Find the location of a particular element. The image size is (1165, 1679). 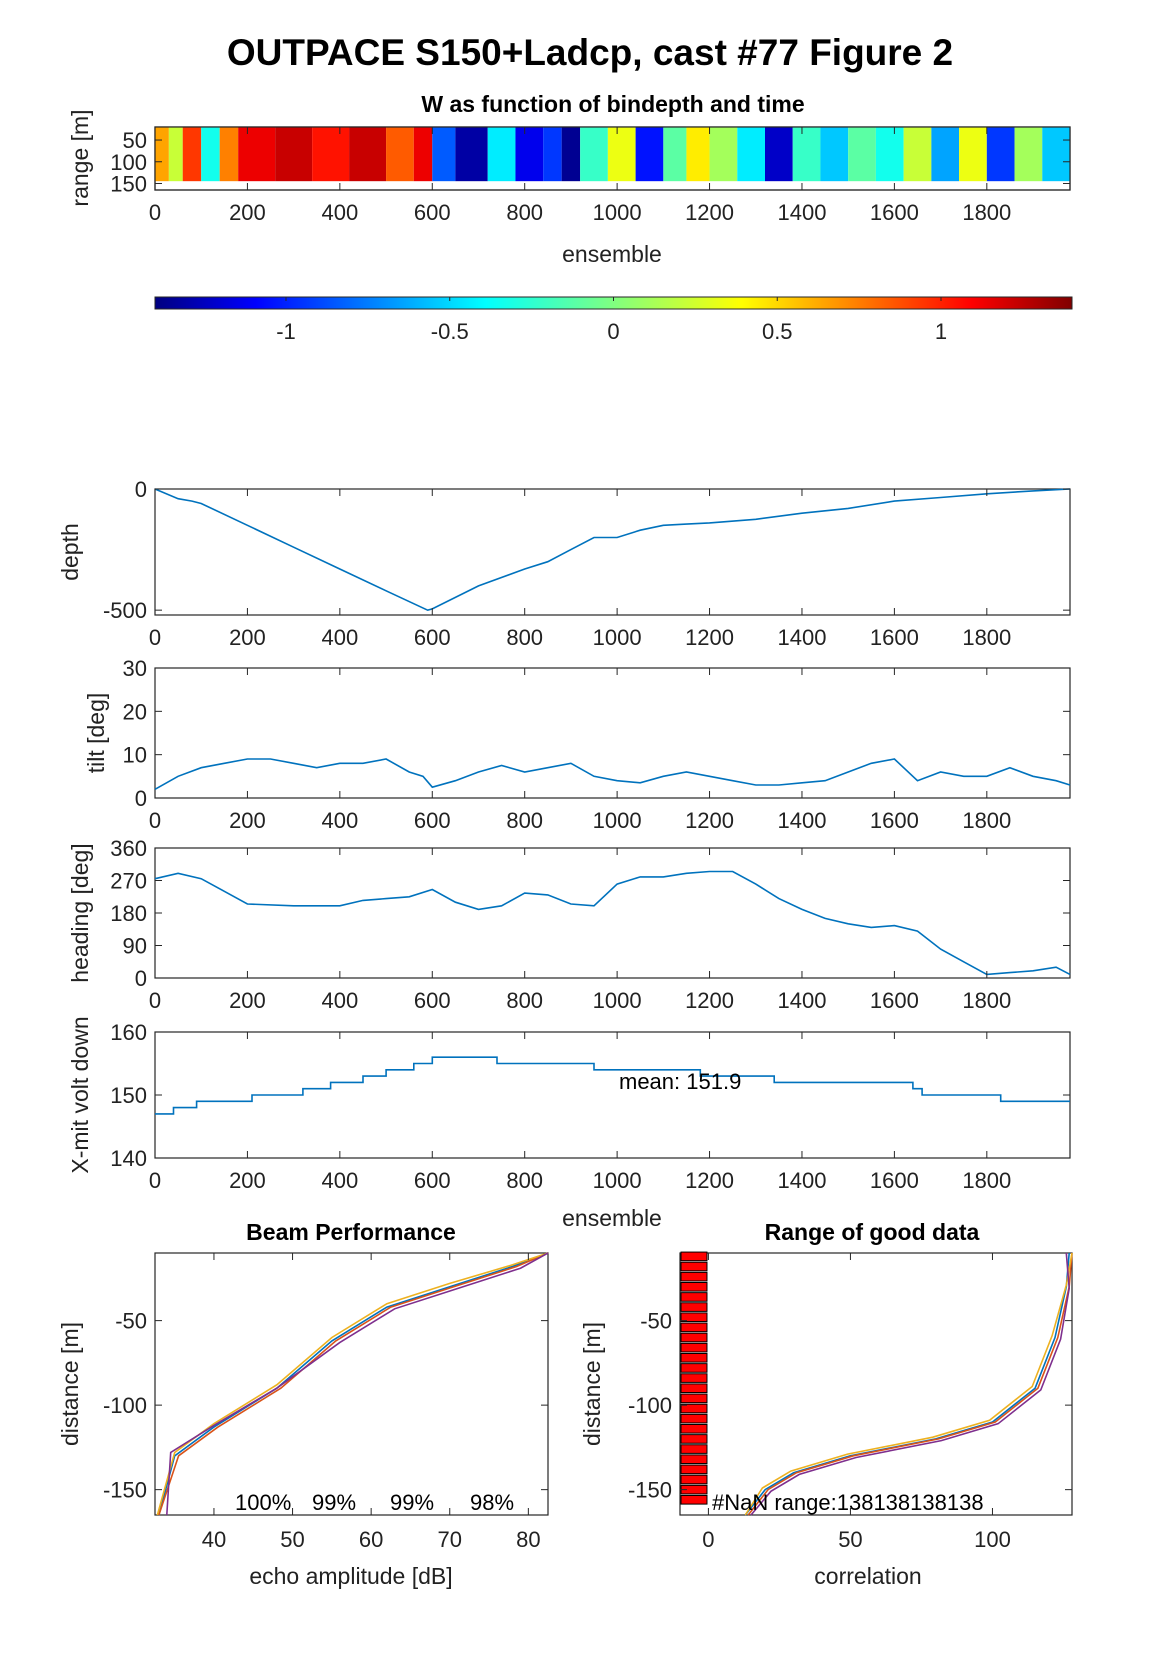

beam-yticks: -50 -100 -150 is located at coordinates (325, 1406).